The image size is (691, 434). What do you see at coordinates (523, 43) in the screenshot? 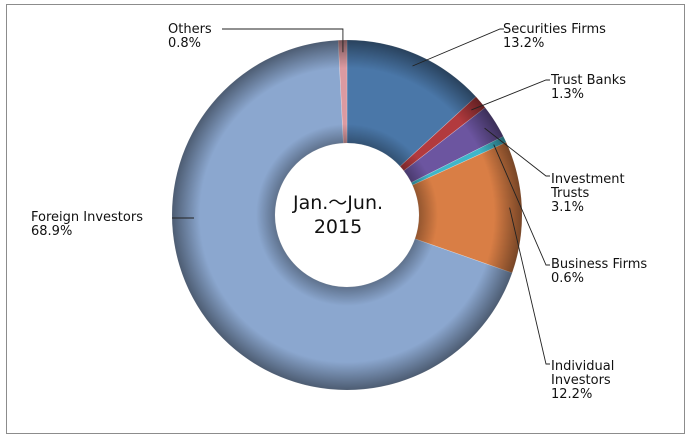
I see `value-label-securities-firms: 13.2%` at bounding box center [523, 43].